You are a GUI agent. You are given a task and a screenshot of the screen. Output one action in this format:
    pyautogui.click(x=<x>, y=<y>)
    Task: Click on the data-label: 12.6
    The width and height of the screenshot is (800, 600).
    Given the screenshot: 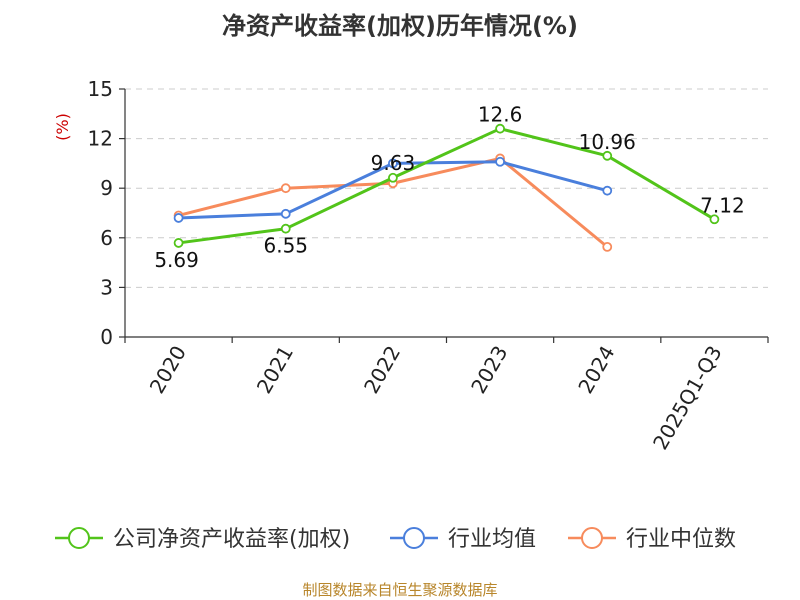 What is the action you would take?
    pyautogui.click(x=500, y=115)
    